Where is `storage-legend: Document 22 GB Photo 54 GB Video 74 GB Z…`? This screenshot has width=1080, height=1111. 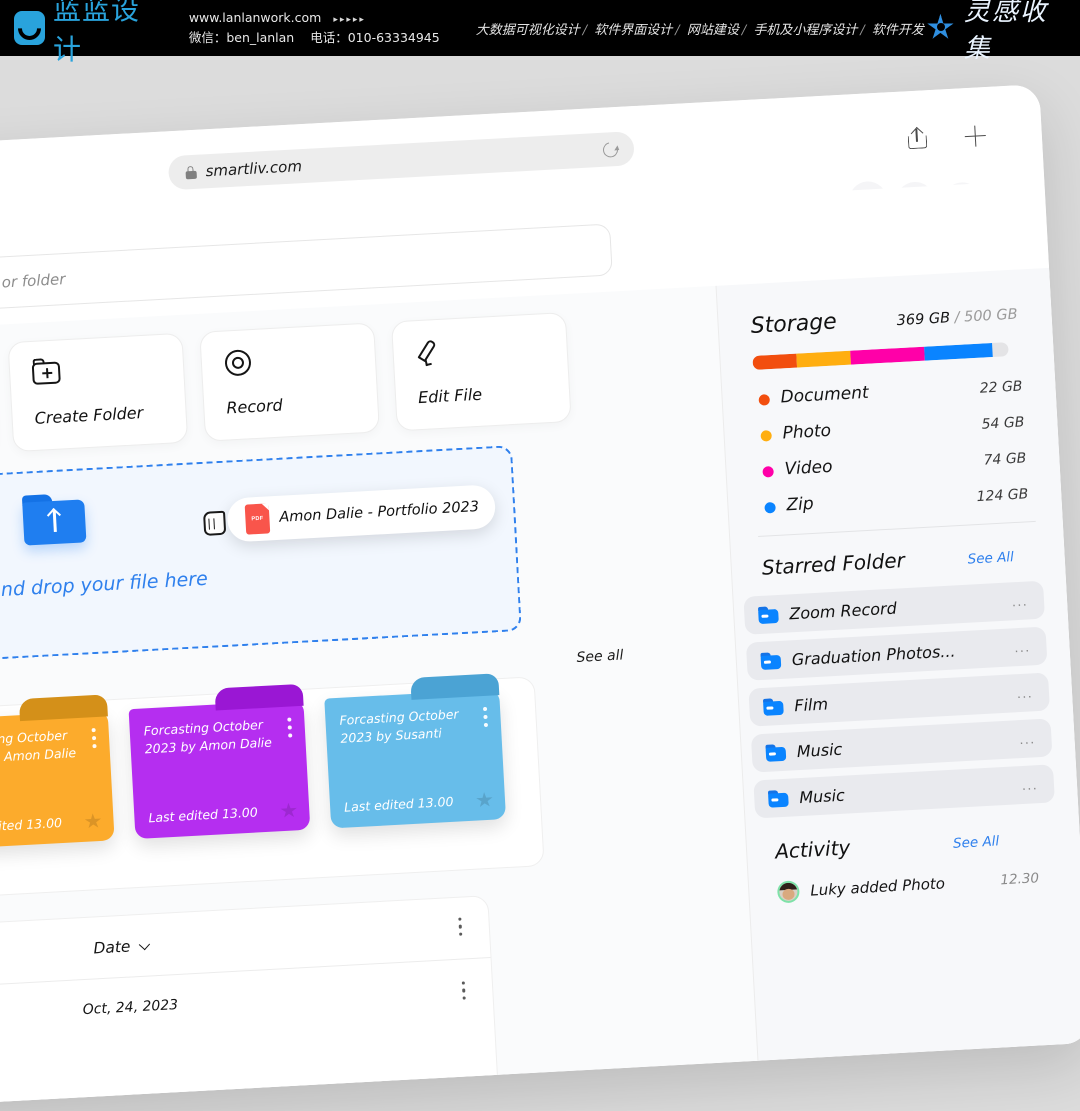 storage-legend: Document 22 GB Photo 54 GB Video 74 GB Z… is located at coordinates (891, 448).